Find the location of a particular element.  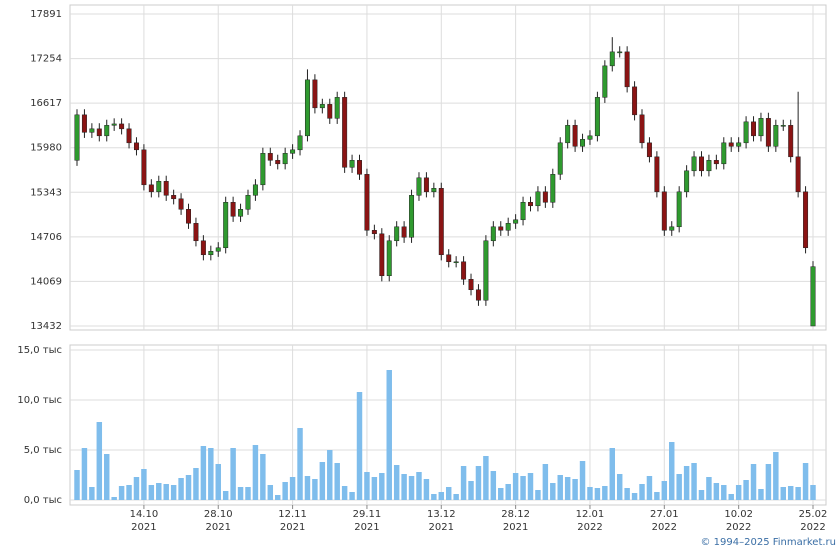

x-tick-label: 28.10 is located at coordinates (218, 514).